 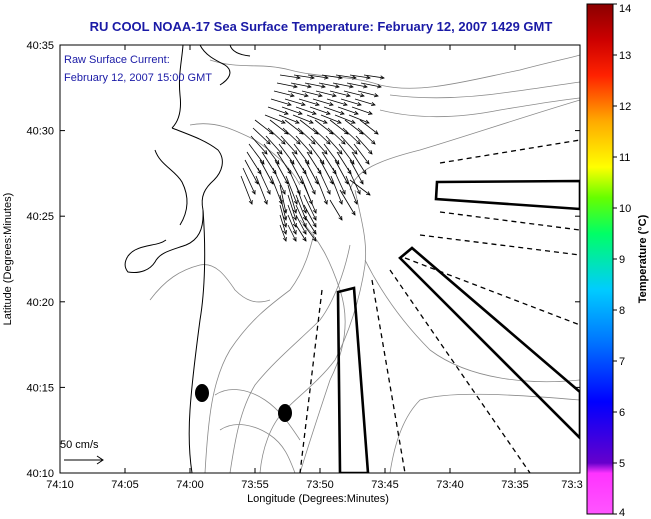 I want to click on scale-label: 50 cm/s, so click(x=79, y=445).